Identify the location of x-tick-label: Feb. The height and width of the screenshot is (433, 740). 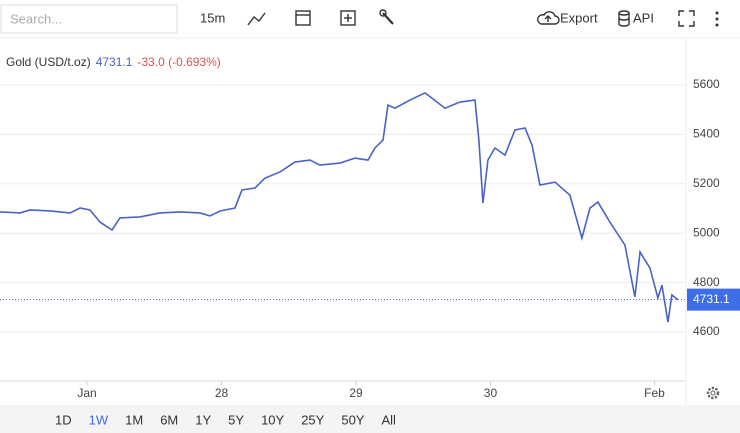
(654, 393).